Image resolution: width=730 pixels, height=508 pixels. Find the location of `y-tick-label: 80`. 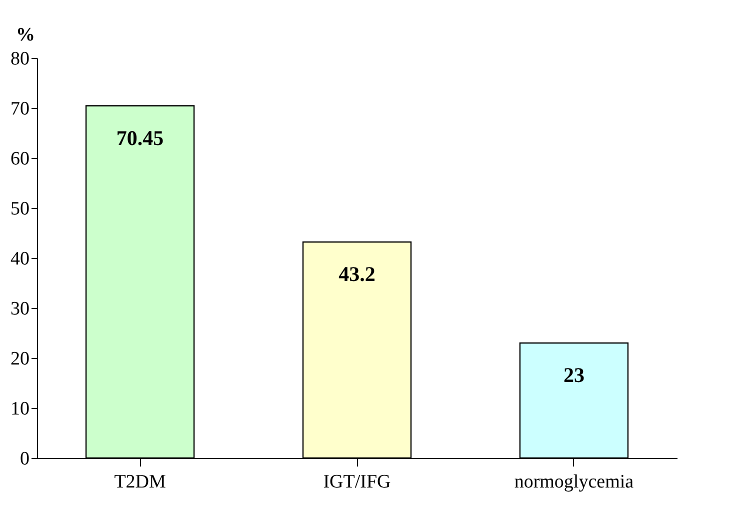

y-tick-label: 80 is located at coordinates (20, 59).